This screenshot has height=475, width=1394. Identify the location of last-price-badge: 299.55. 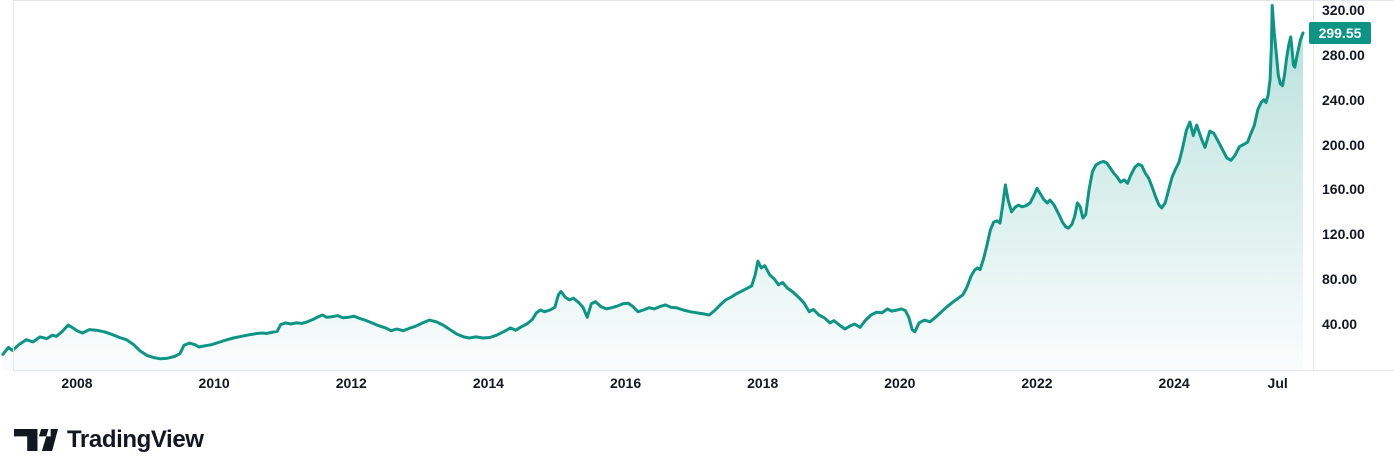
(1340, 32).